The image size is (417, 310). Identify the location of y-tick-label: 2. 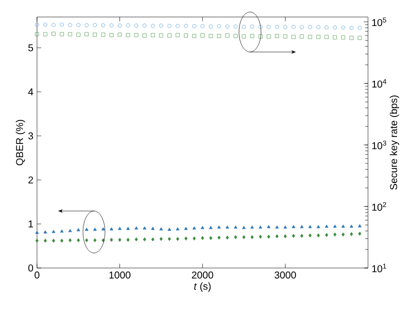
(30, 180).